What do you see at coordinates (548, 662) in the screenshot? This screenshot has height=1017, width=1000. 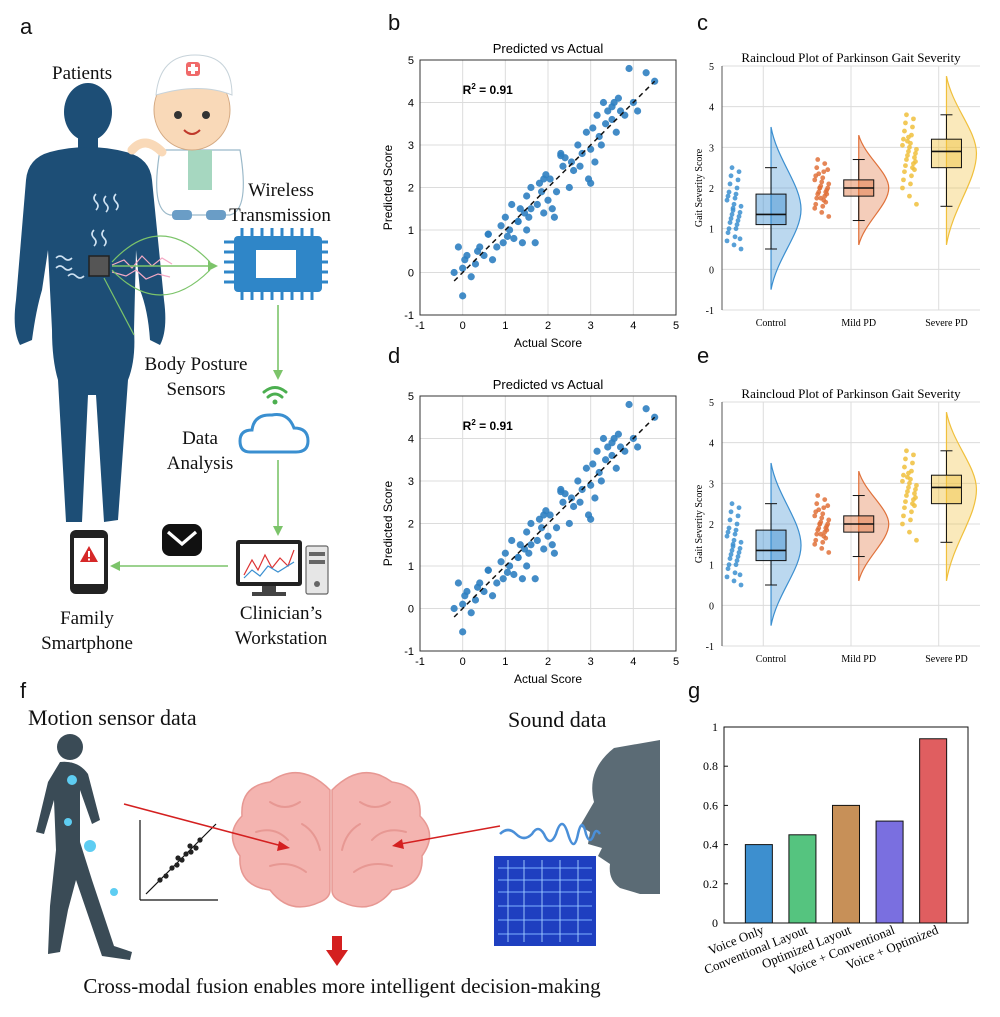 I see `x-tick-label: 2` at bounding box center [548, 662].